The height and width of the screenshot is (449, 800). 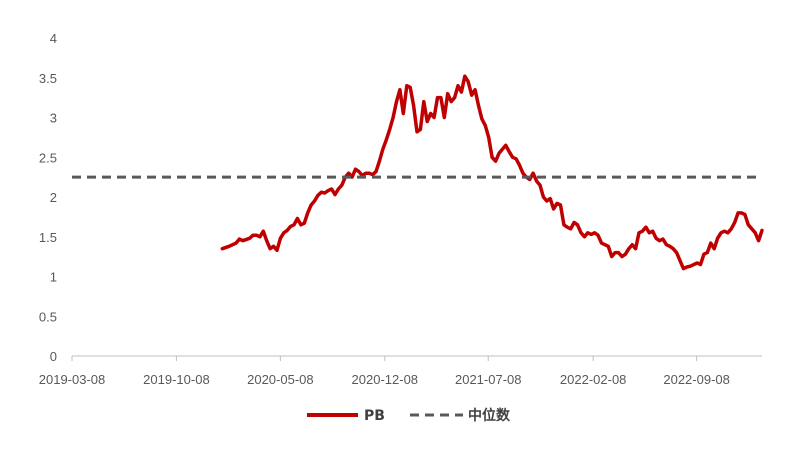 I want to click on x-tick-label: 2019-10-08, so click(x=176, y=379).